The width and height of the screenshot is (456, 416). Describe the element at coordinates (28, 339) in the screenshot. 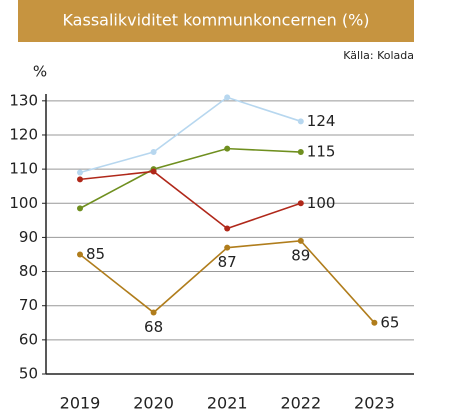

I see `y-tick-label: 60` at that location.